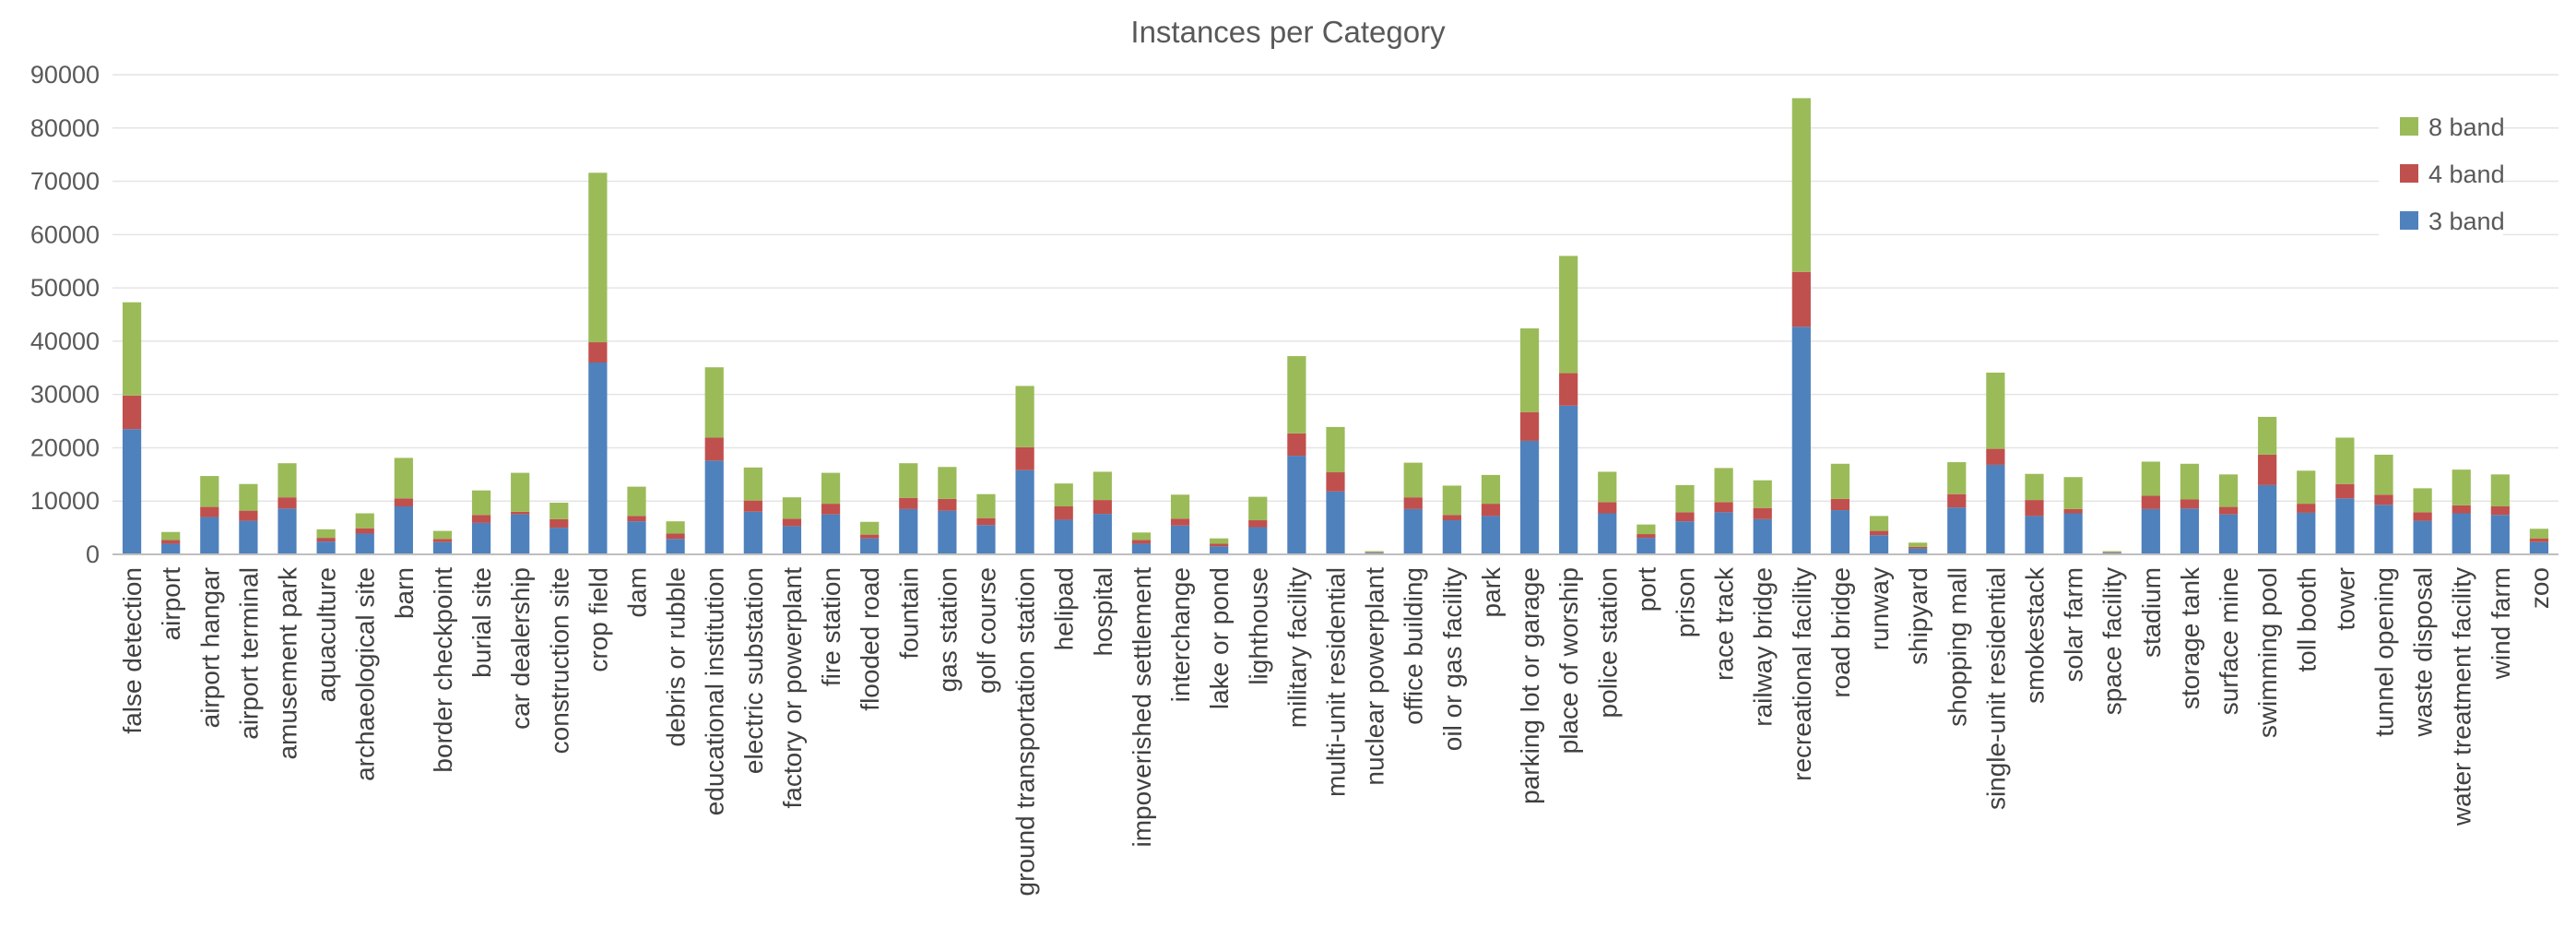 This screenshot has height=939, width=2576. I want to click on x-tick-label: storage tank, so click(2190, 637).